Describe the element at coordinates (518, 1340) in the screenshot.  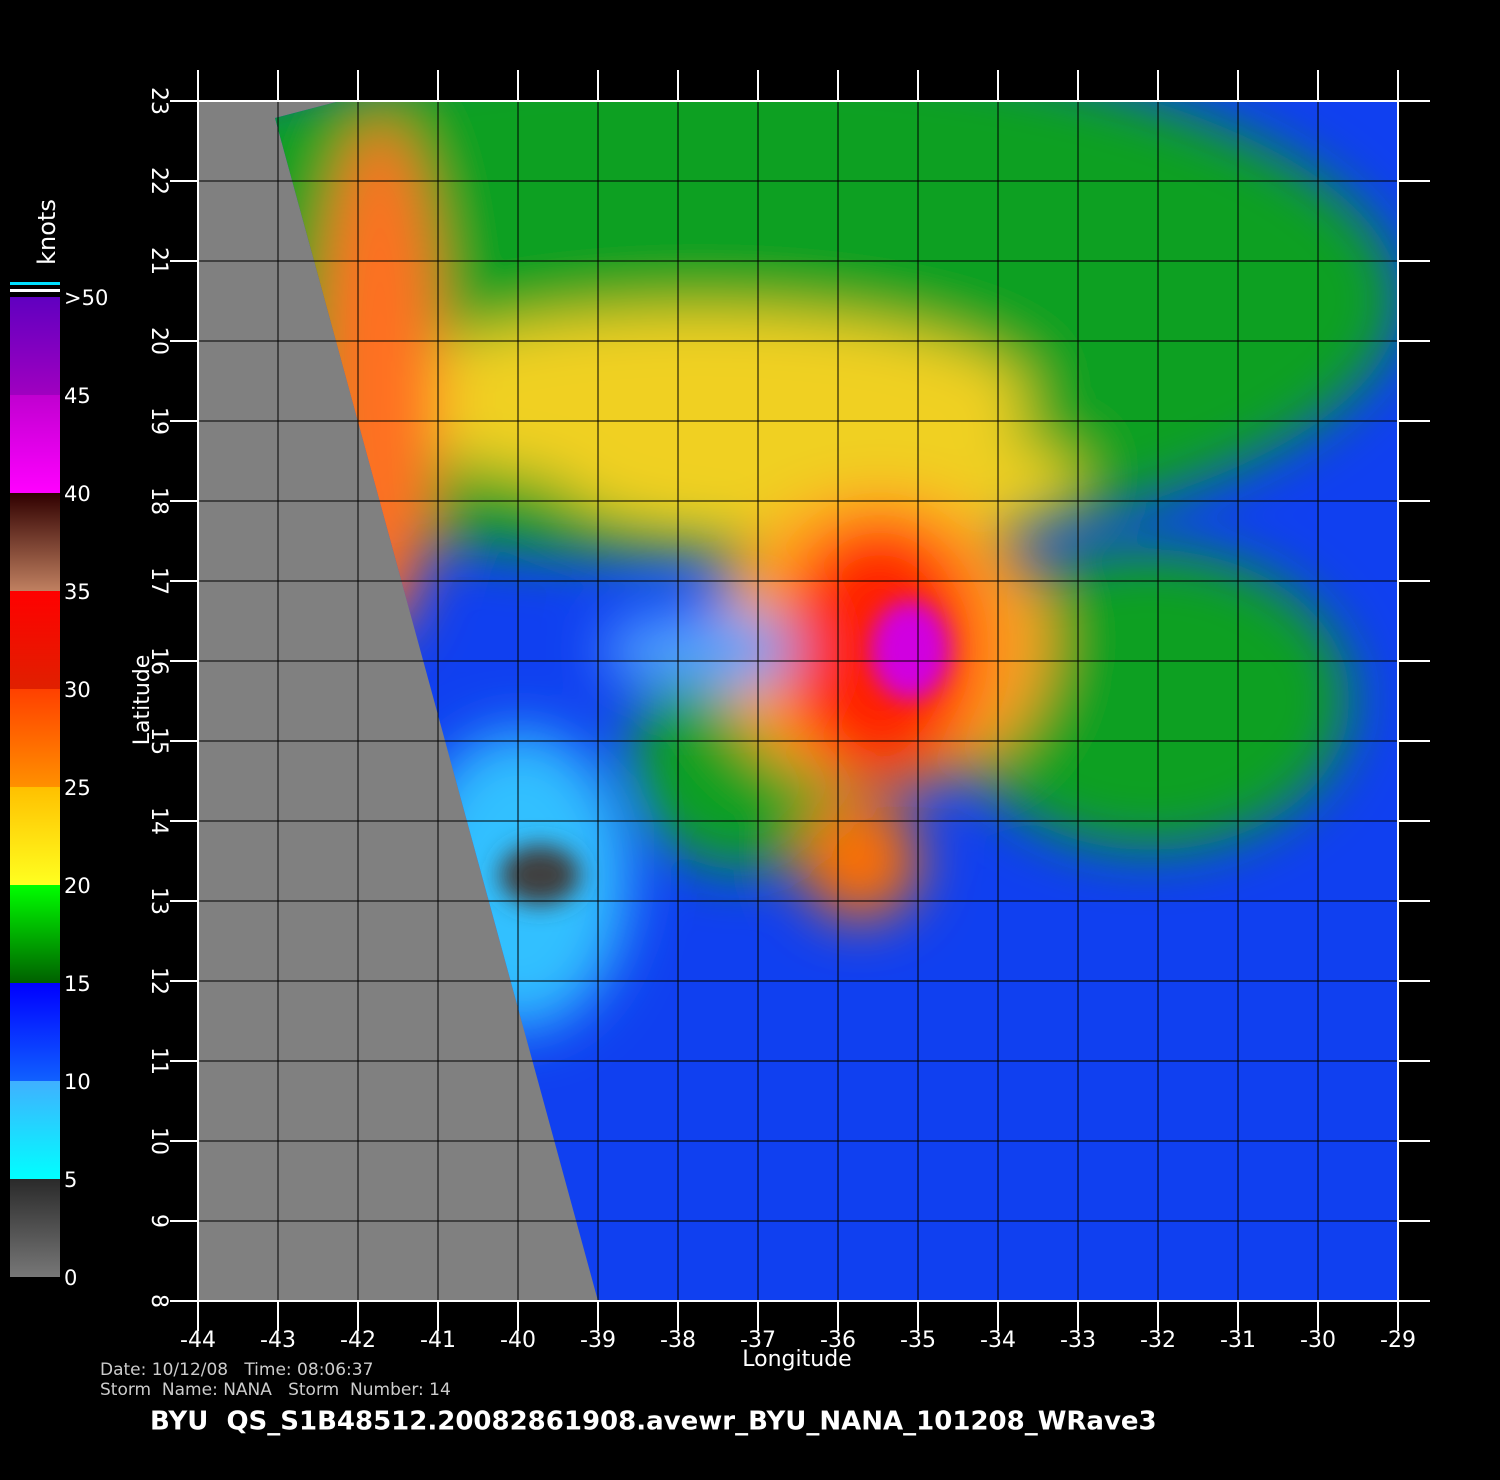
I see `x-tick-label: -40` at that location.